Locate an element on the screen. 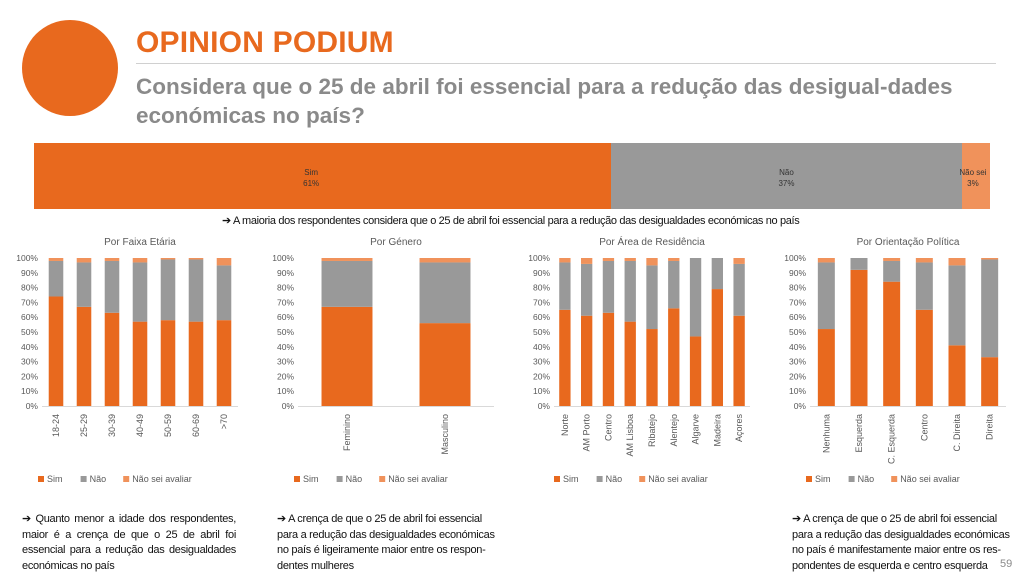 The width and height of the screenshot is (1024, 576). title-divider is located at coordinates (566, 63).